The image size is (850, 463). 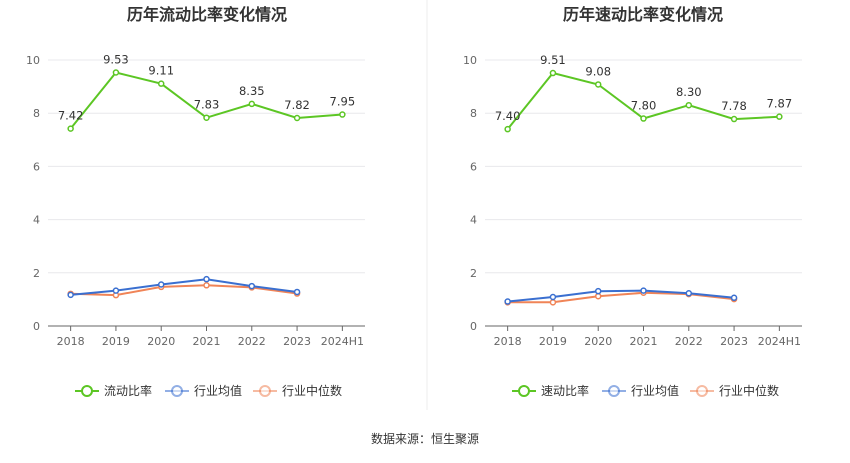 I want to click on data-label: 9.51, so click(x=553, y=60).